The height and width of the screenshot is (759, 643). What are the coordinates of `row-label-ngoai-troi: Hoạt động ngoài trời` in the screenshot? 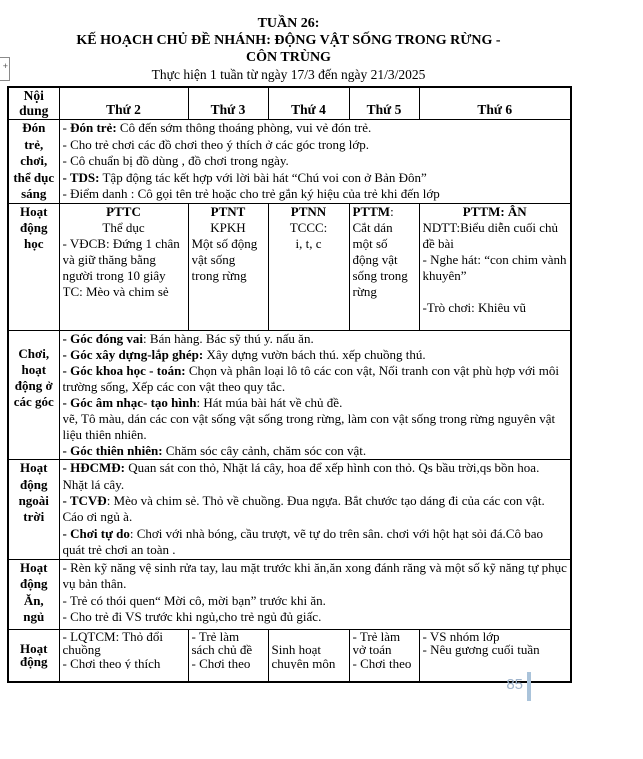 It's located at (33, 509).